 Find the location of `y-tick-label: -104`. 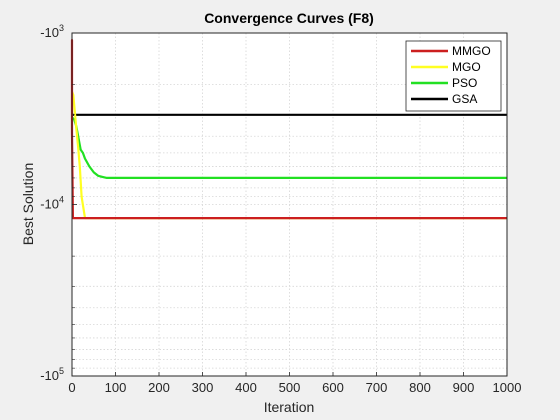

y-tick-label: -104 is located at coordinates (52, 203).